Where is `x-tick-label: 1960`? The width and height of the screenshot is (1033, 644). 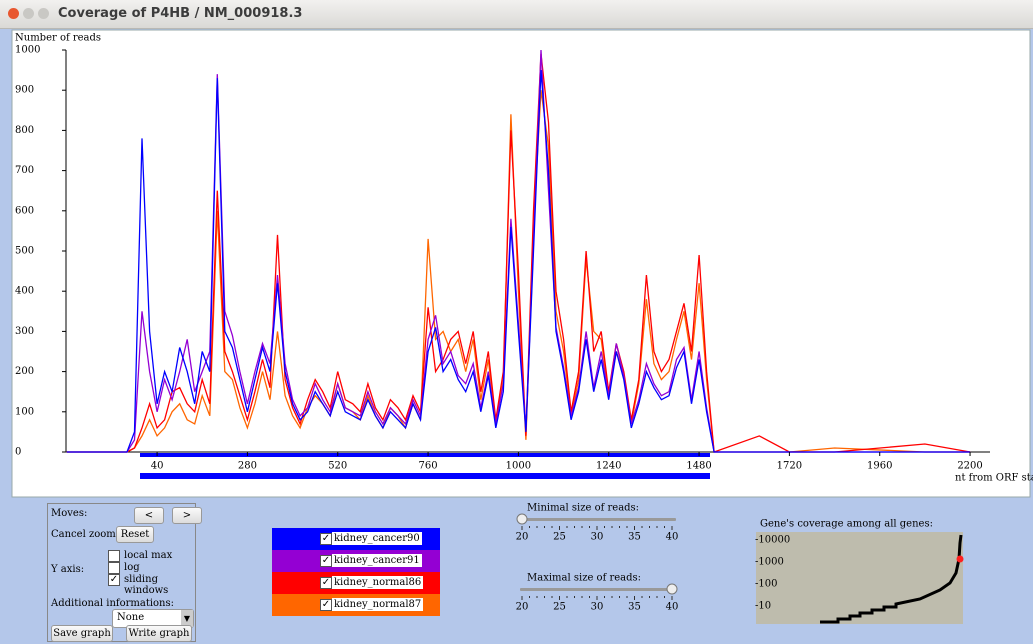
x-tick-label: 1960 is located at coordinates (879, 466).